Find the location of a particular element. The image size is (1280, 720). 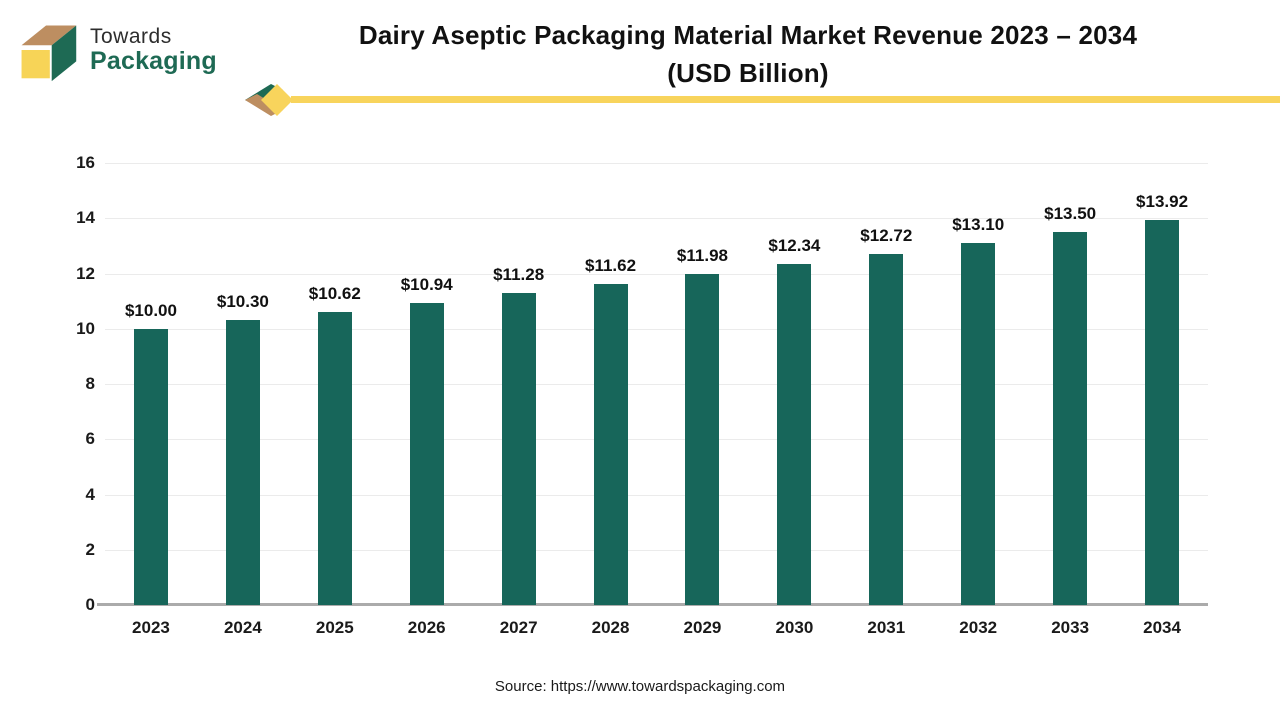

title-underline-bar is located at coordinates (785, 99).